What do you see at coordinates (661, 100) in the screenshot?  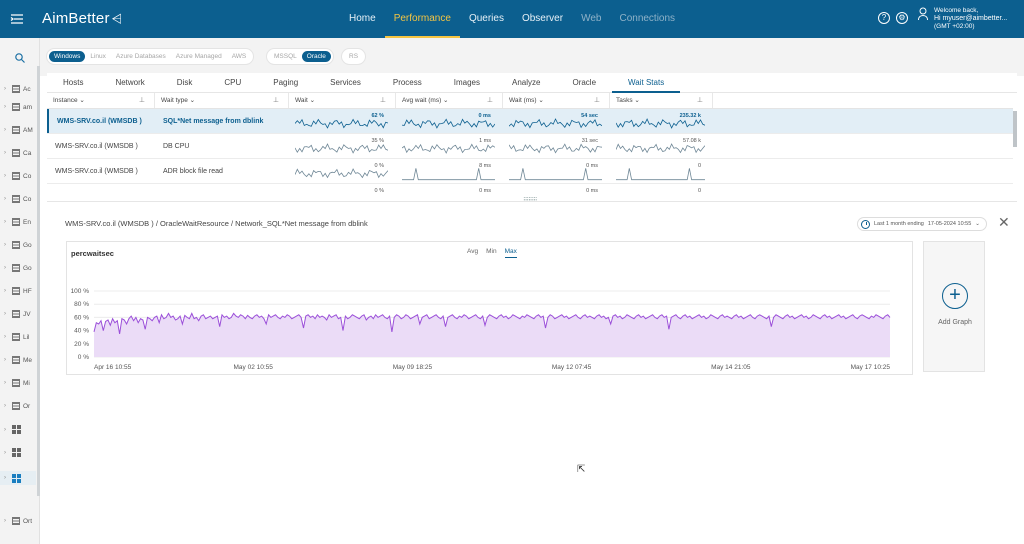 I see `column-header: Tasks ⌄ ⊥` at bounding box center [661, 100].